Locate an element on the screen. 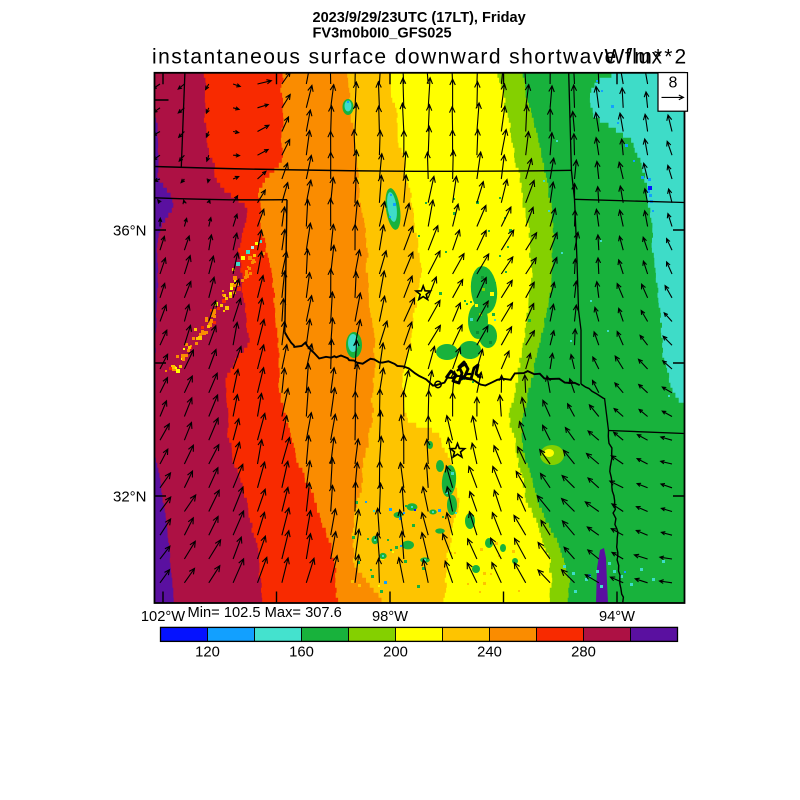 Image resolution: width=800 pixels, height=800 pixels. svg-text: FV3m0b0I0_GFS025 is located at coordinates (382, 34).